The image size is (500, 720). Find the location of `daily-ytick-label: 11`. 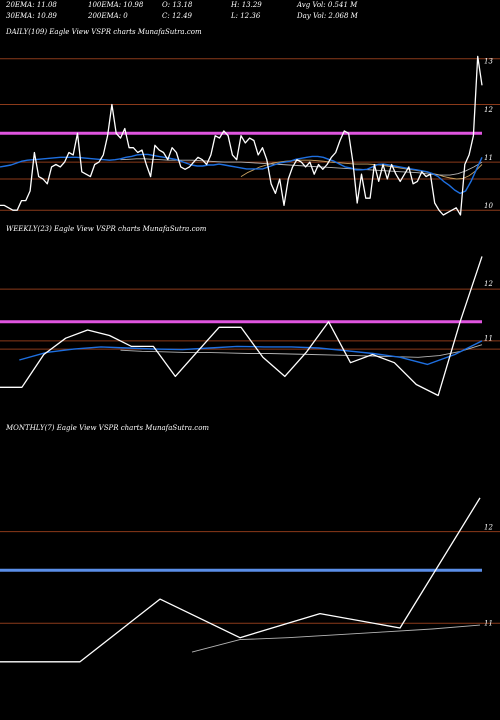

daily-ytick-label: 11 is located at coordinates (488, 158).